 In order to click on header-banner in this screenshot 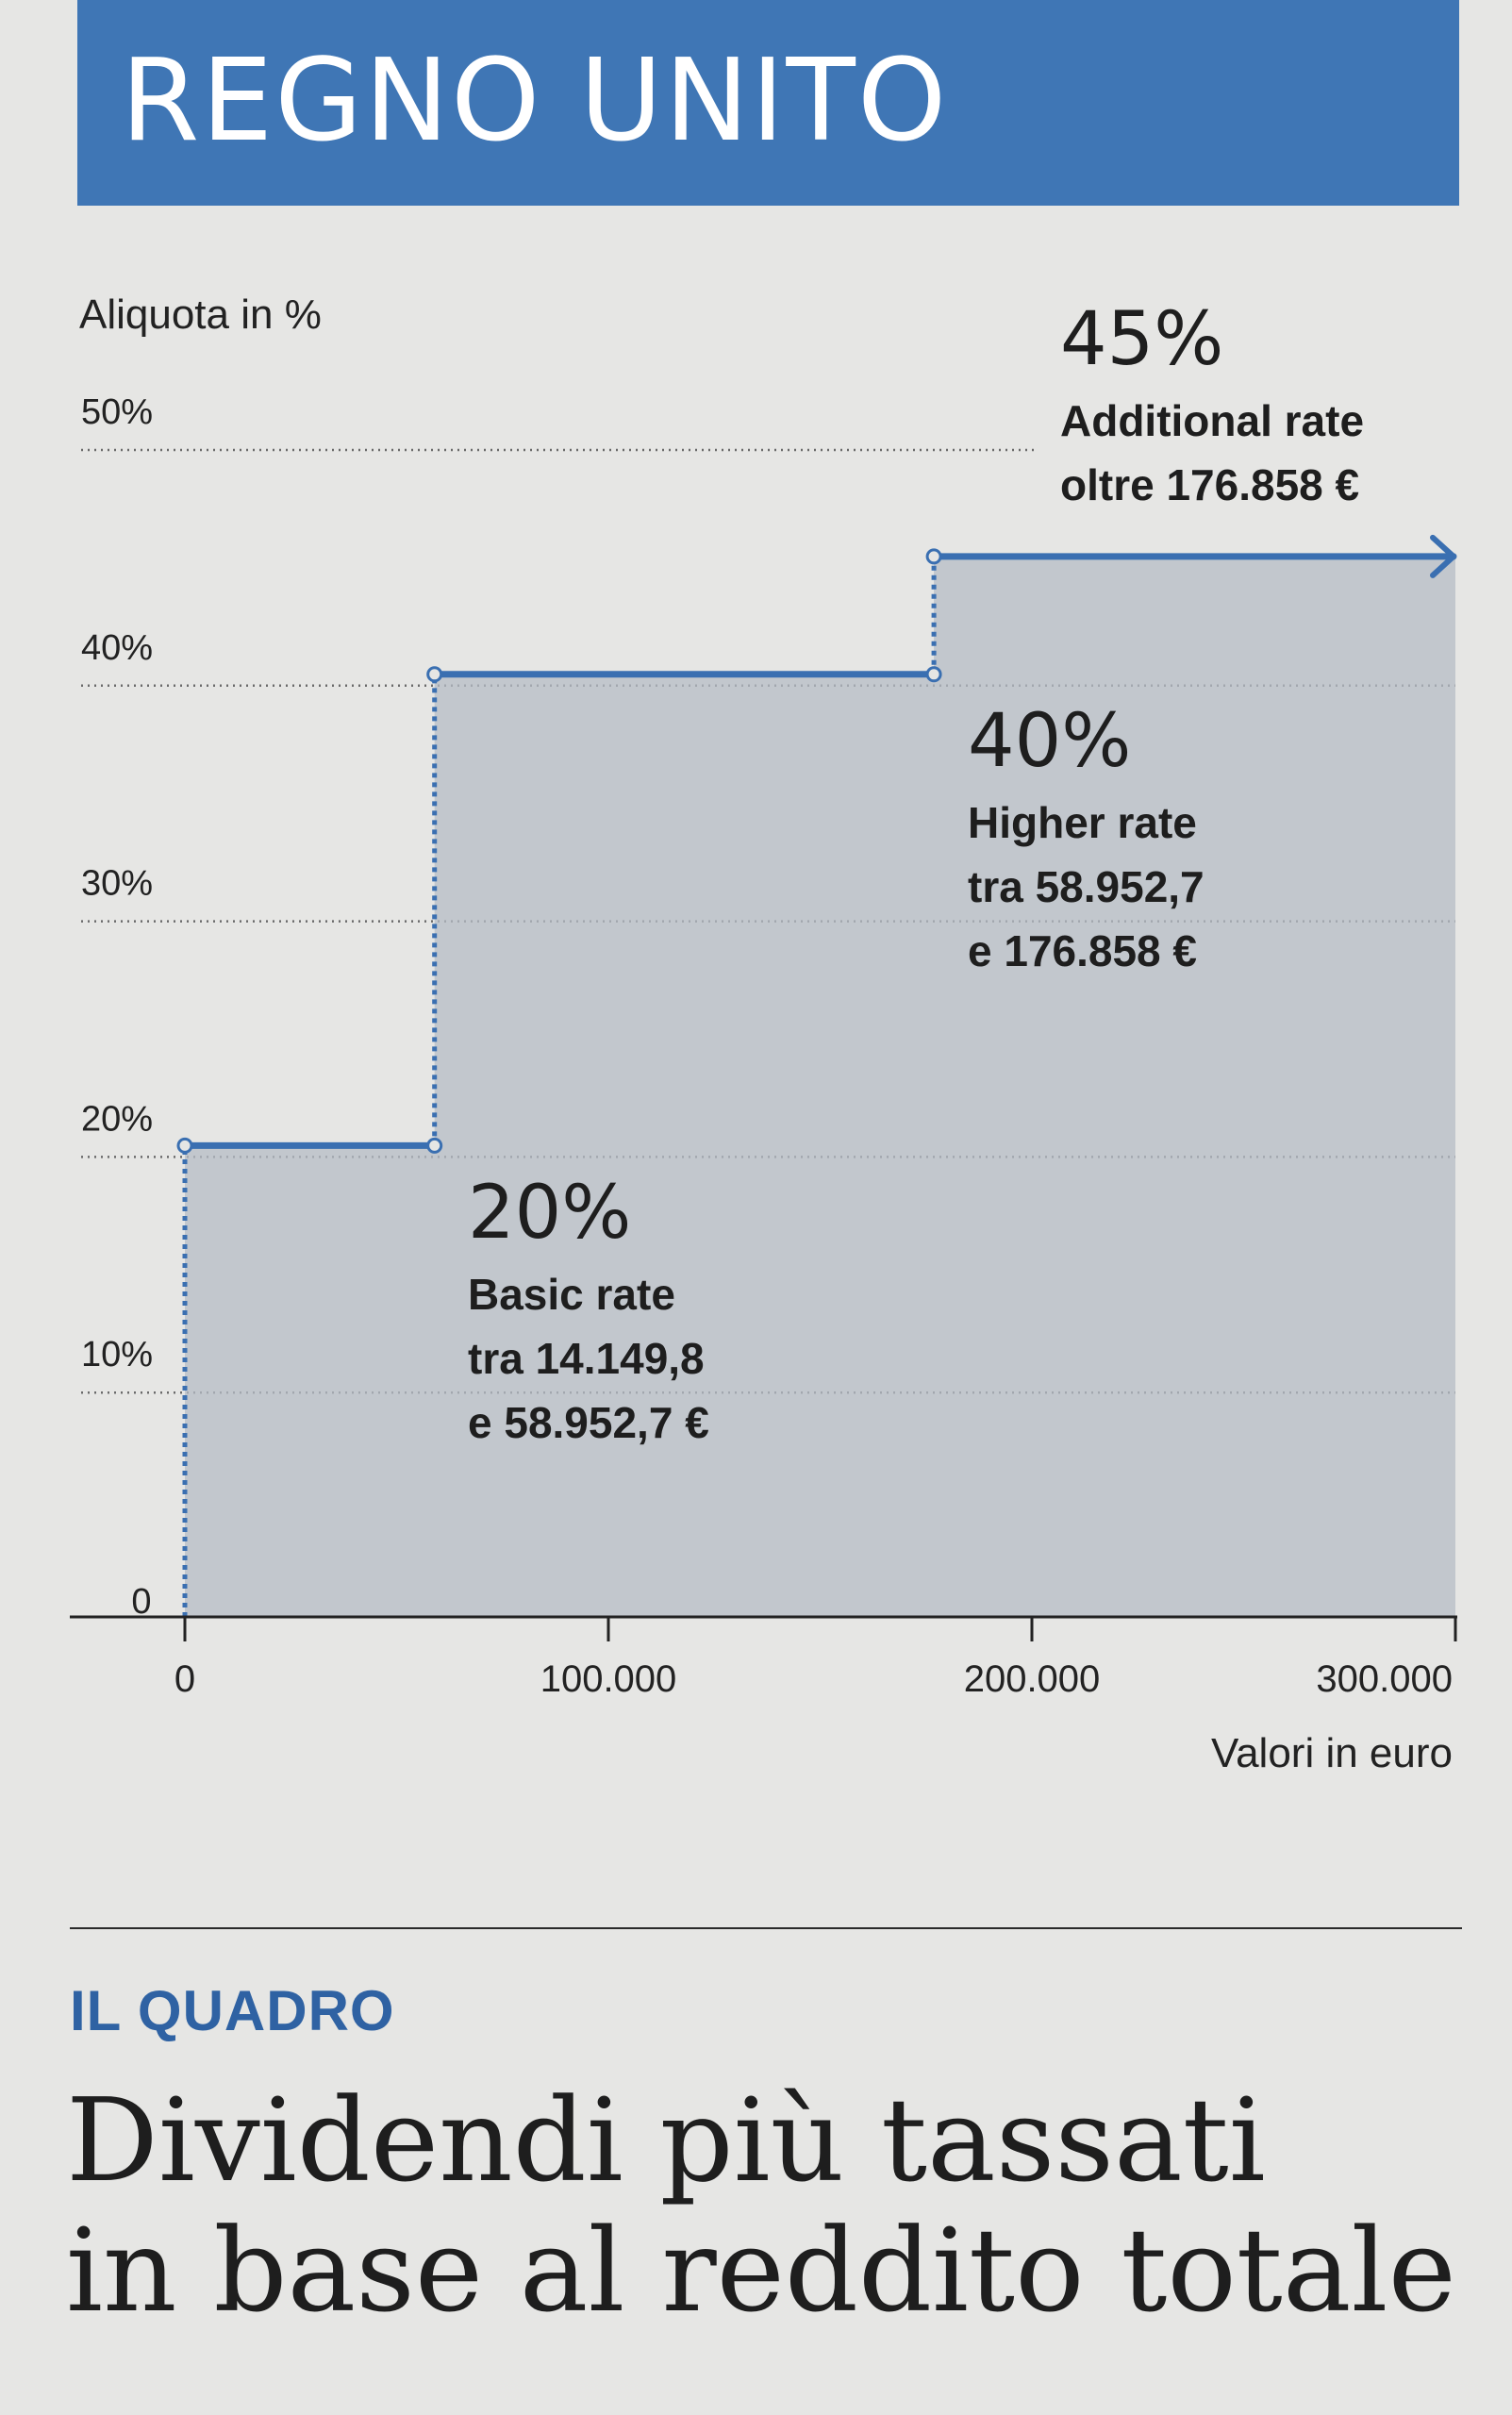, I will do `click(768, 103)`.